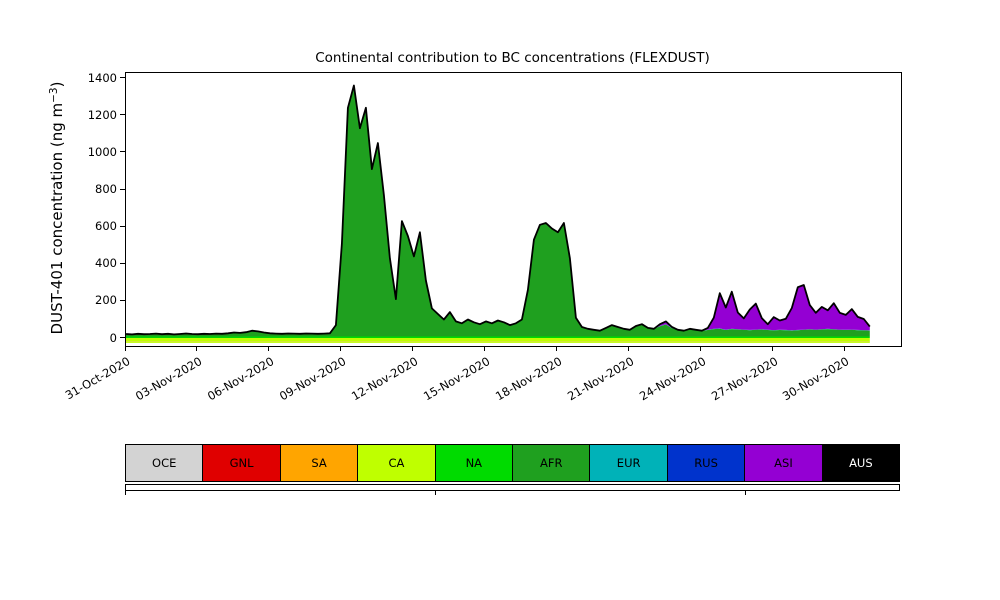 Image resolution: width=1000 pixels, height=600 pixels. I want to click on legend-item-aus: AUS, so click(861, 463).